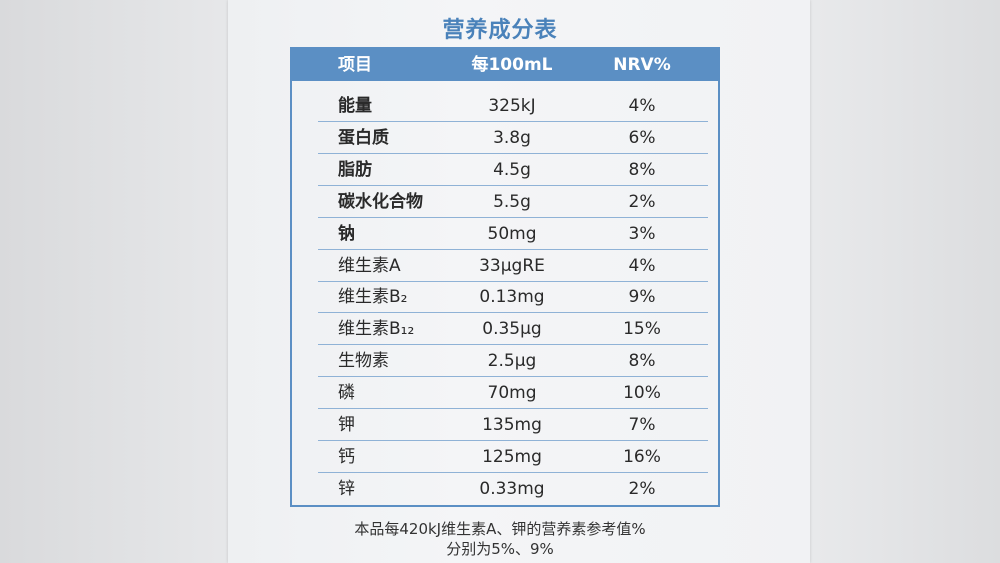 This screenshot has width=1000, height=563. I want to click on table-row: 钾 135mg 7%, so click(505, 425).